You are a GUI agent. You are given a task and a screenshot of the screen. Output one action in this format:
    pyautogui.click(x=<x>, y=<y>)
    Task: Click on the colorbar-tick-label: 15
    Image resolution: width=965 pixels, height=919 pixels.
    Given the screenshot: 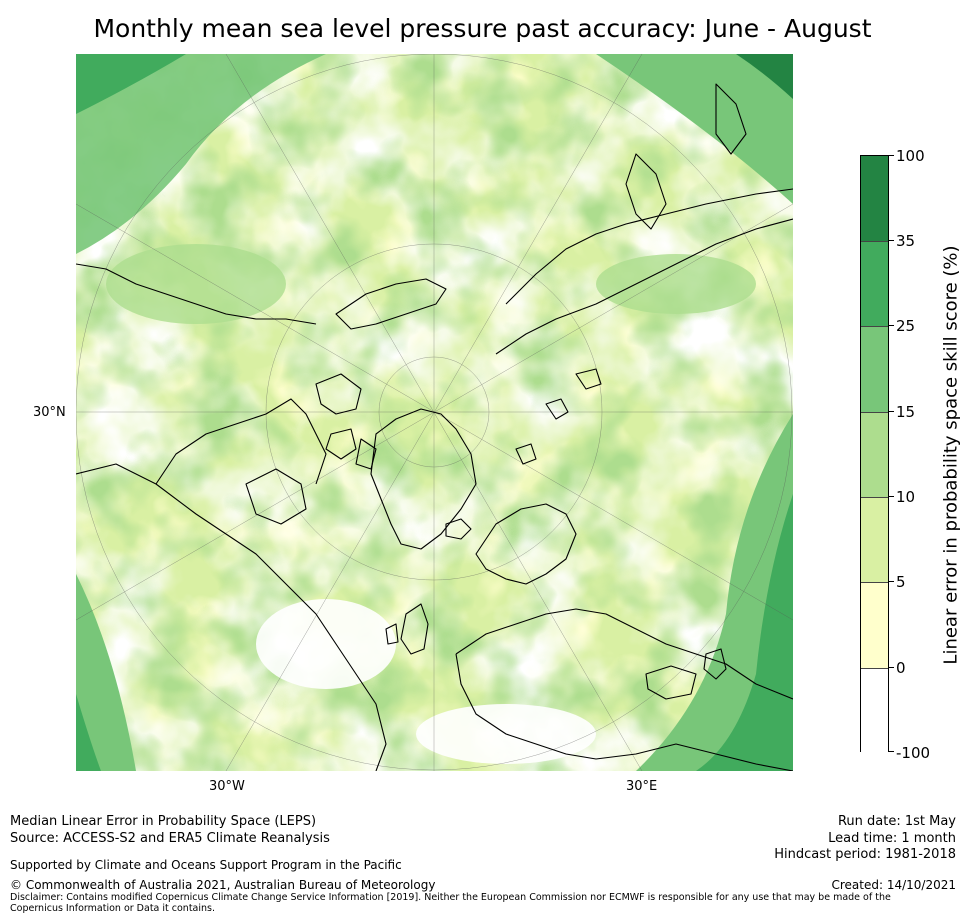 What is the action you would take?
    pyautogui.click(x=906, y=412)
    